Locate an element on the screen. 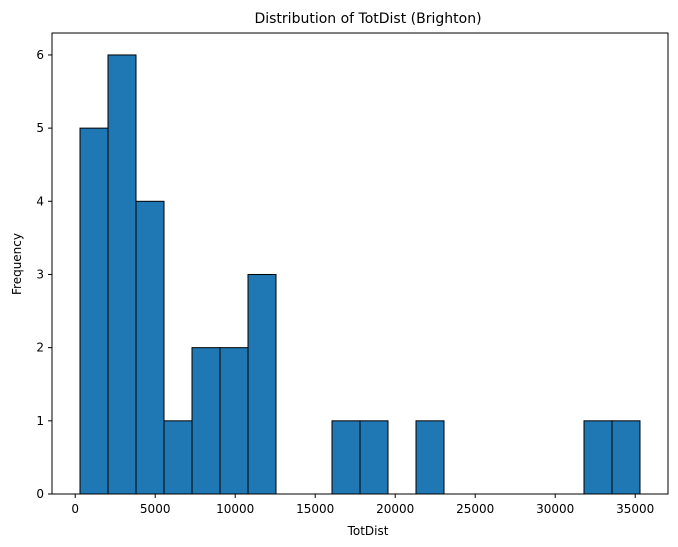  y-tick-label: 3 is located at coordinates (40, 274).